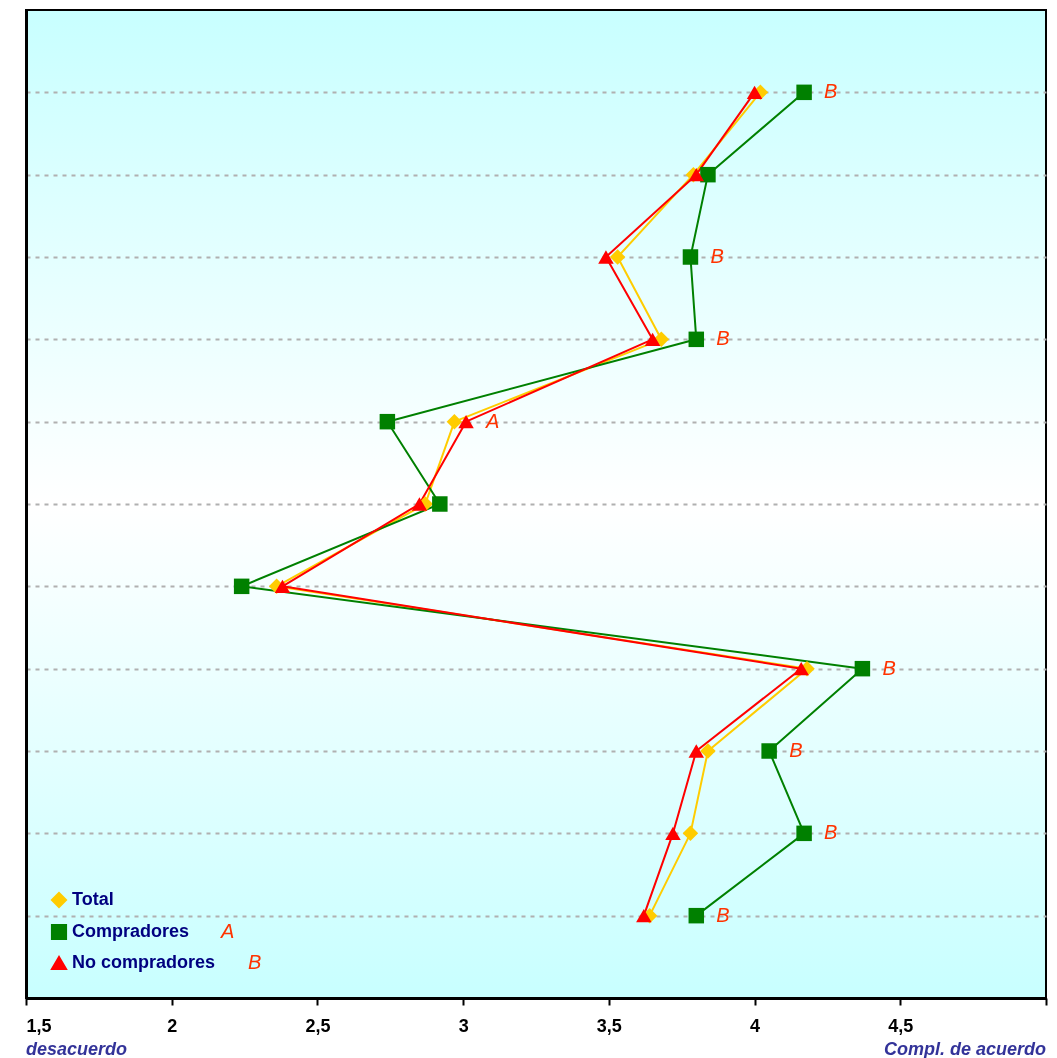 The image size is (1057, 1058). Describe the element at coordinates (131, 931) in the screenshot. I see `legend-label: Compradores` at that location.